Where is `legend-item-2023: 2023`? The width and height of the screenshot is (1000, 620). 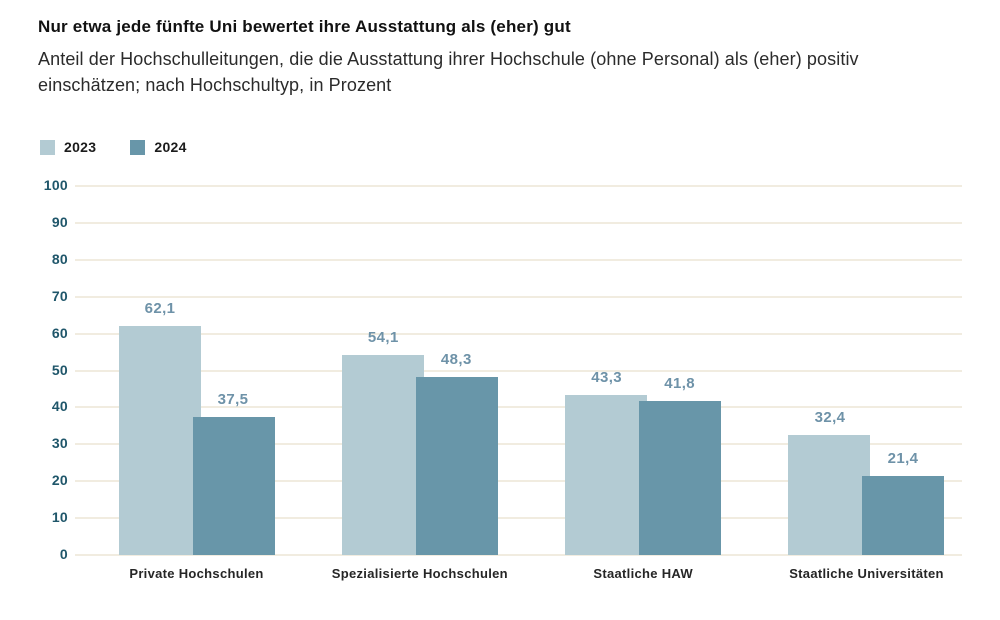 legend-item-2023: 2023 is located at coordinates (68, 147).